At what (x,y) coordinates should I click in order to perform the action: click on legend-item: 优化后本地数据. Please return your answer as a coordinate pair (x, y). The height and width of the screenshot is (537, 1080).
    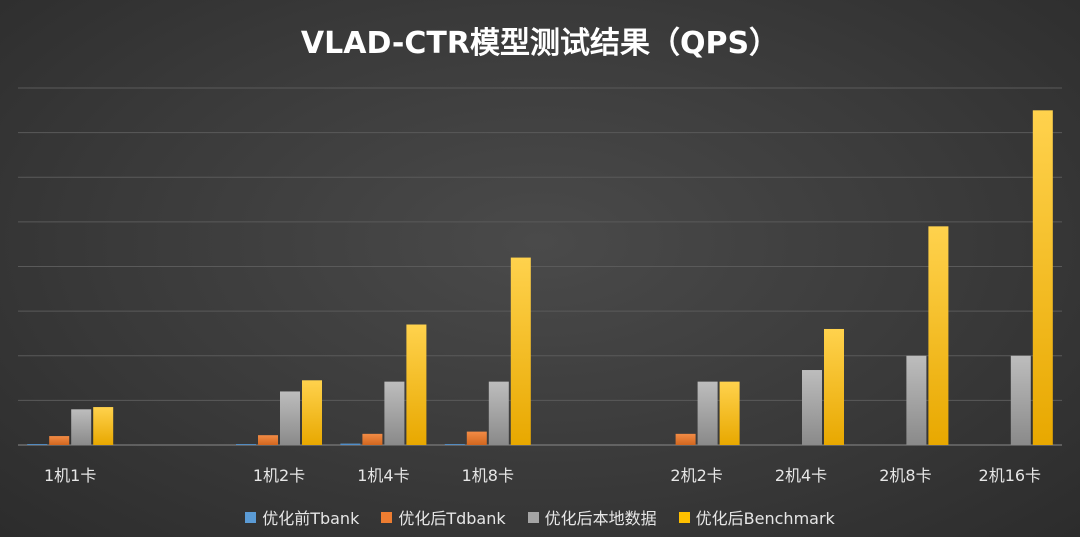
    Looking at the image, I should click on (592, 517).